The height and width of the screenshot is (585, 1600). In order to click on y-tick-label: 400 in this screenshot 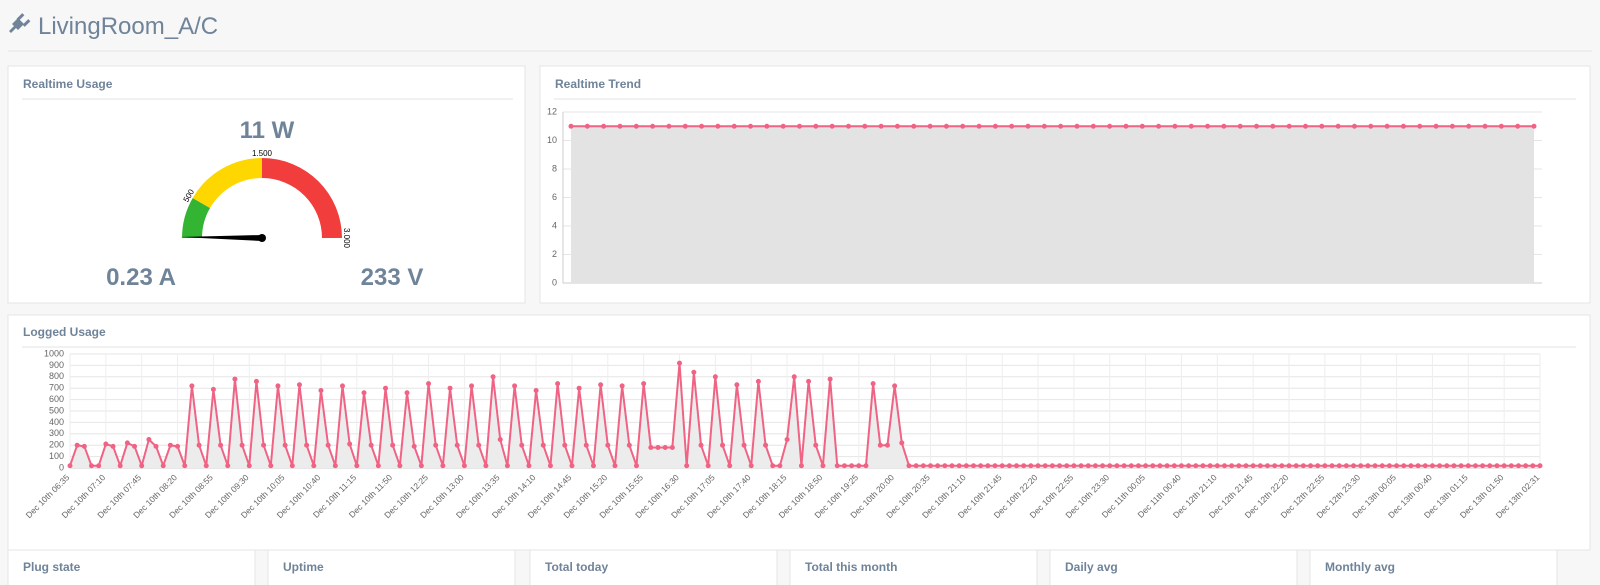, I will do `click(56, 422)`.